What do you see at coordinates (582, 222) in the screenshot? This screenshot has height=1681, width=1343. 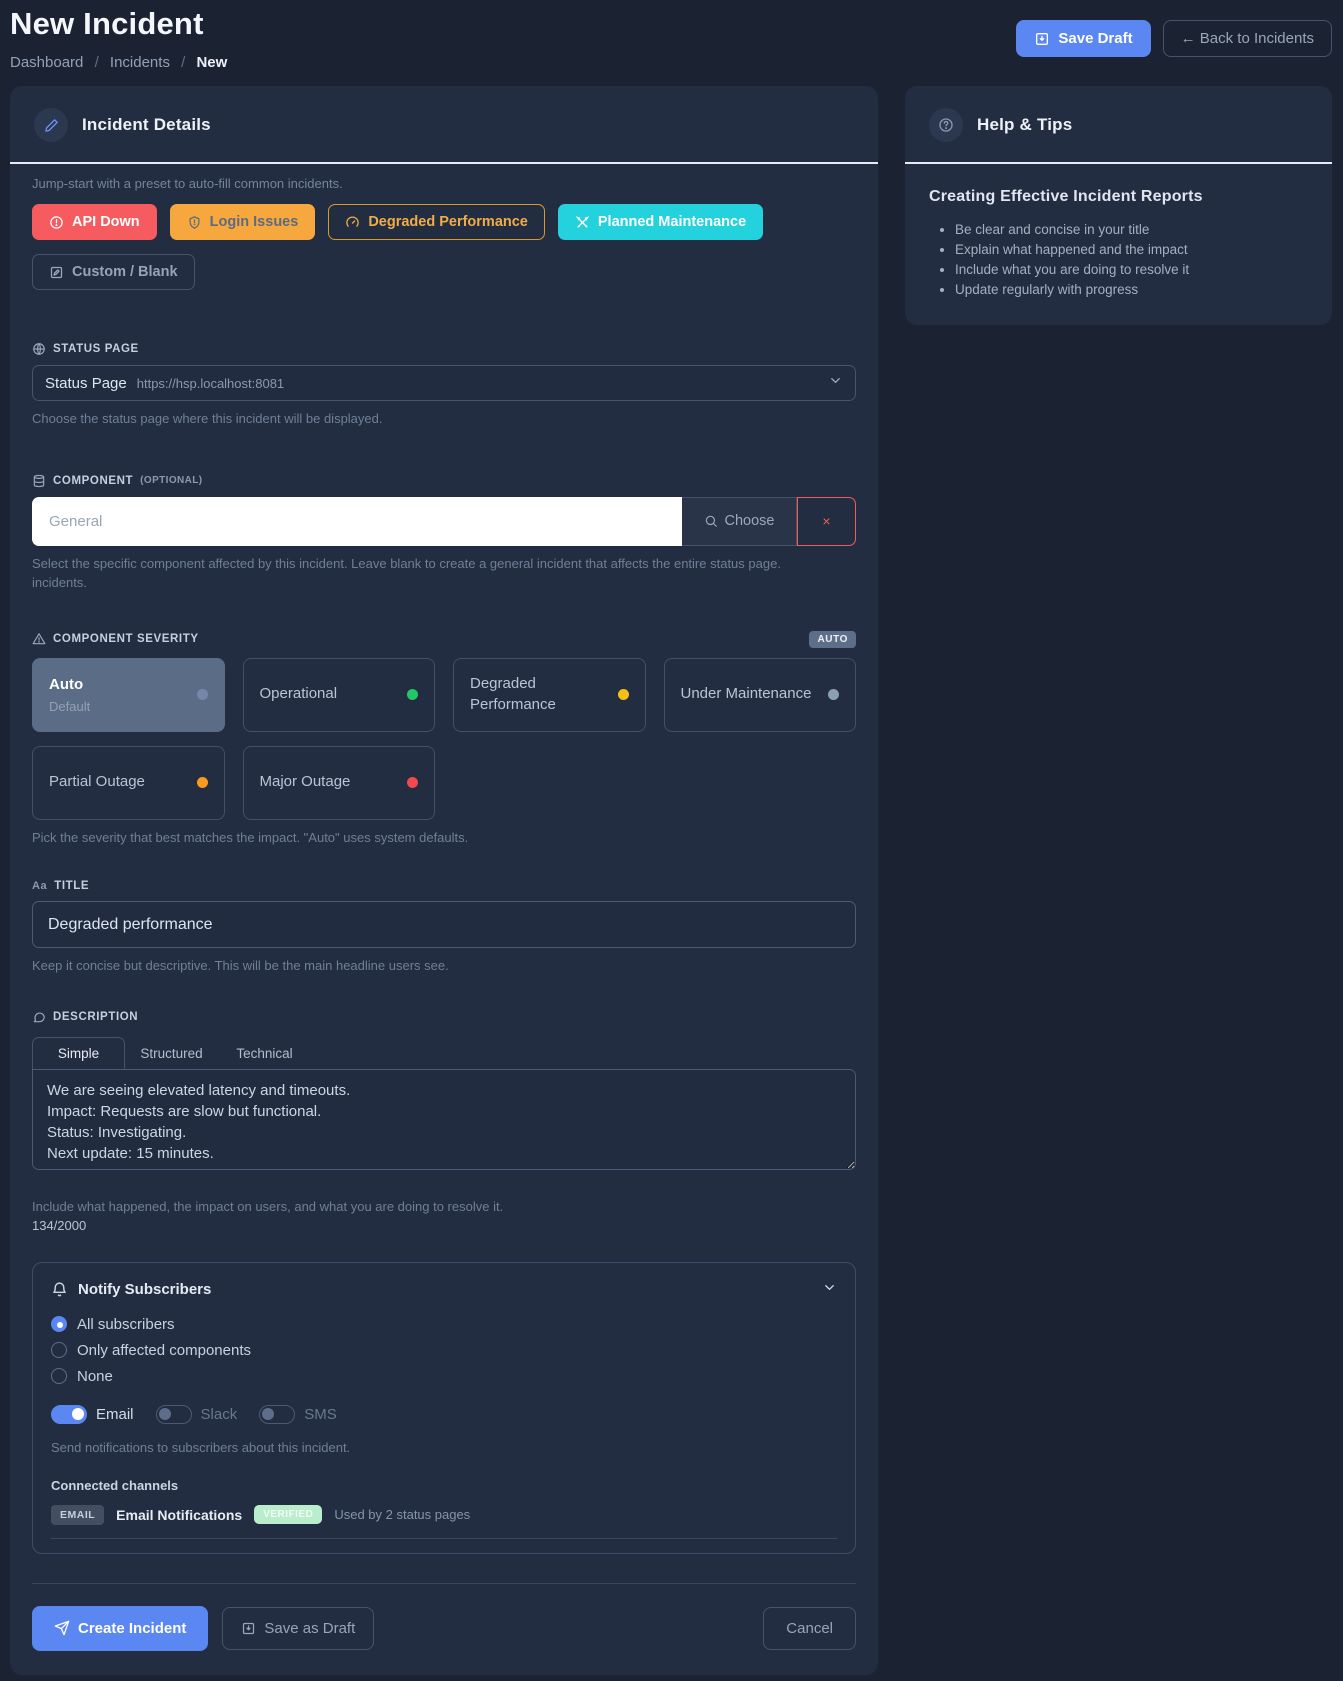 I see `tools-icon` at bounding box center [582, 222].